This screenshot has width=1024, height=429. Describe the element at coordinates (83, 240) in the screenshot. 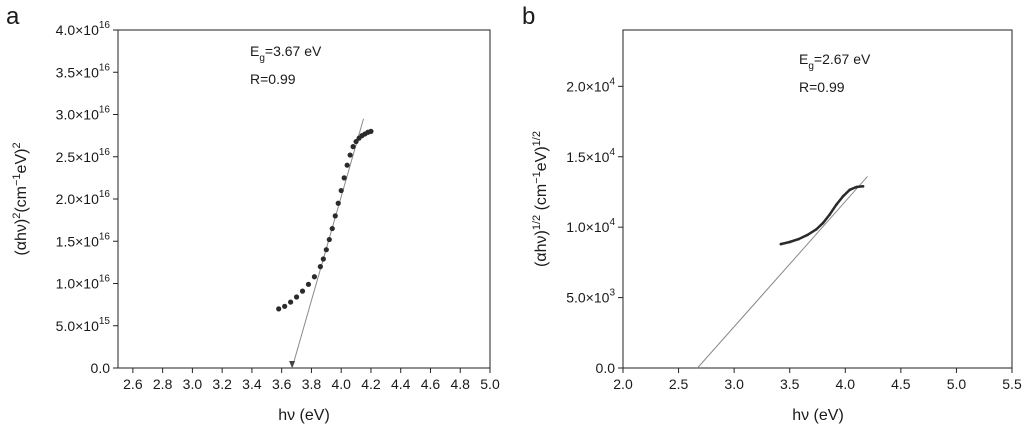

I see `y-tick-label: 1.5×10¹⁶` at that location.